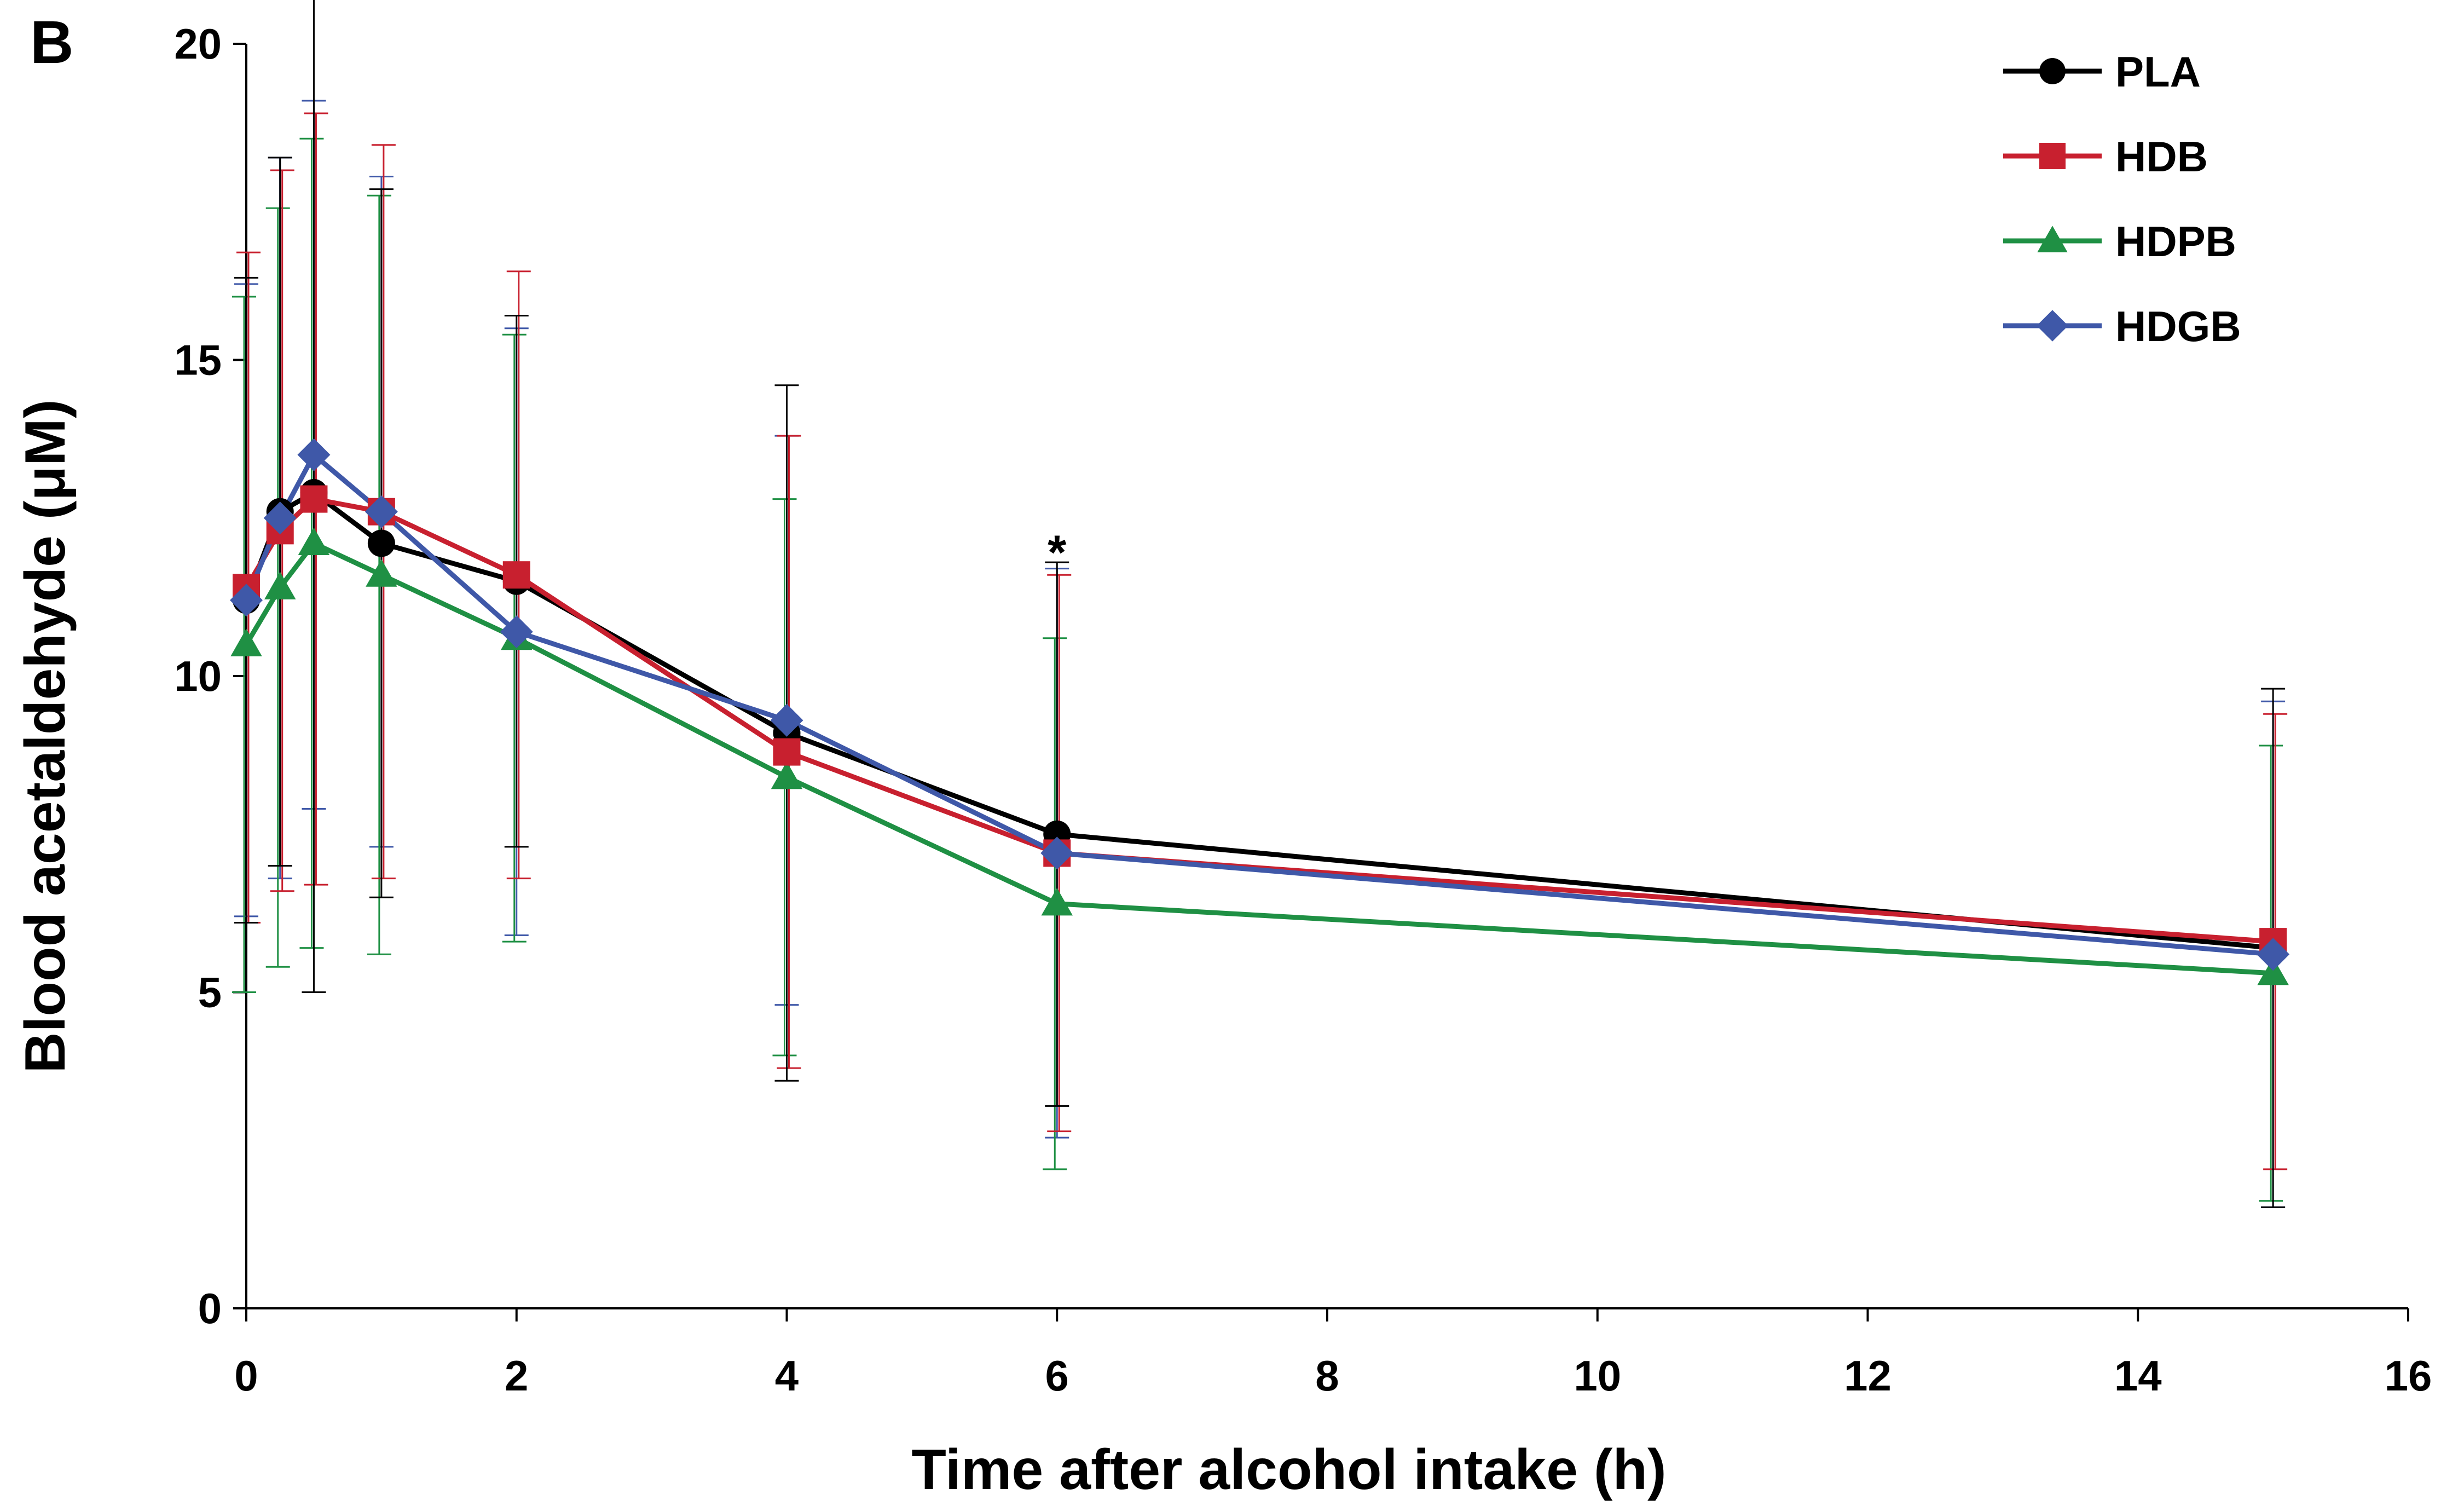 This screenshot has height=1512, width=2464. What do you see at coordinates (2158, 72) in the screenshot?
I see `legend-label-pla: PLA` at bounding box center [2158, 72].